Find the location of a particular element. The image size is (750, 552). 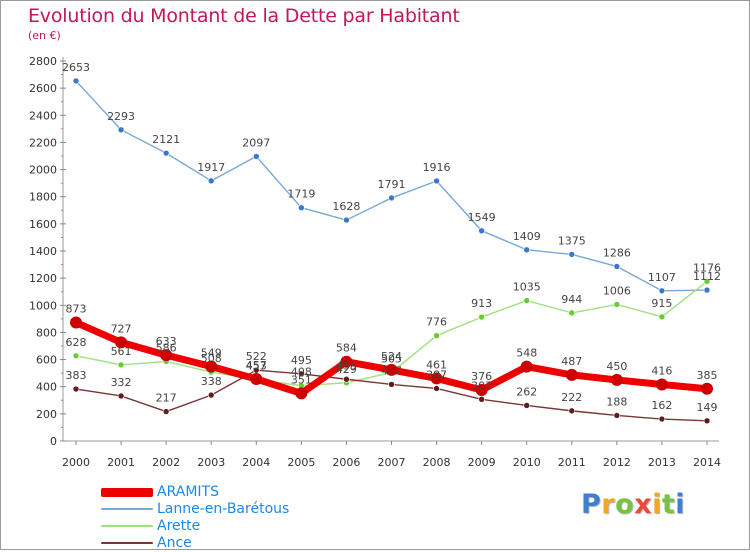

x-tick-label: 2003 is located at coordinates (211, 462).